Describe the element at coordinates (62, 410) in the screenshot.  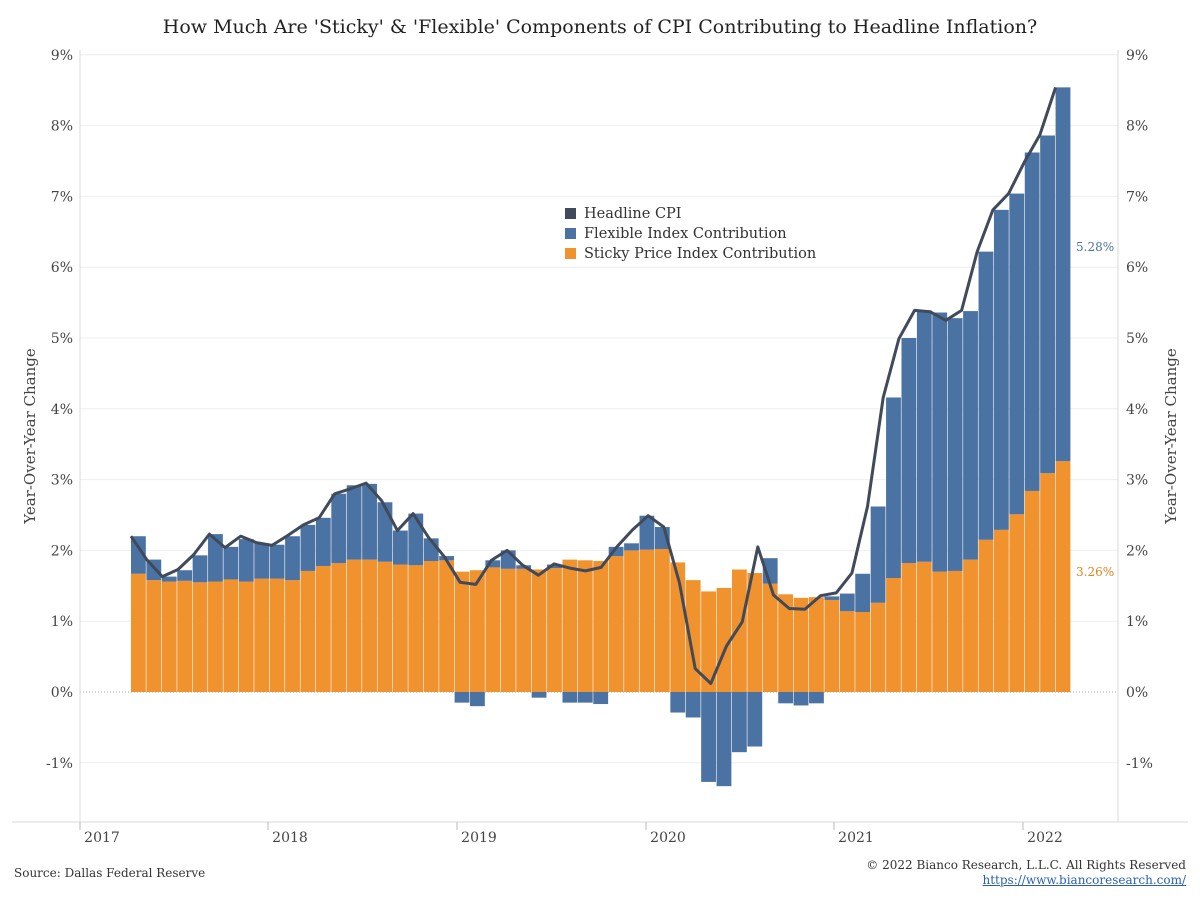
I see `y-tick-label-left: 4%` at that location.